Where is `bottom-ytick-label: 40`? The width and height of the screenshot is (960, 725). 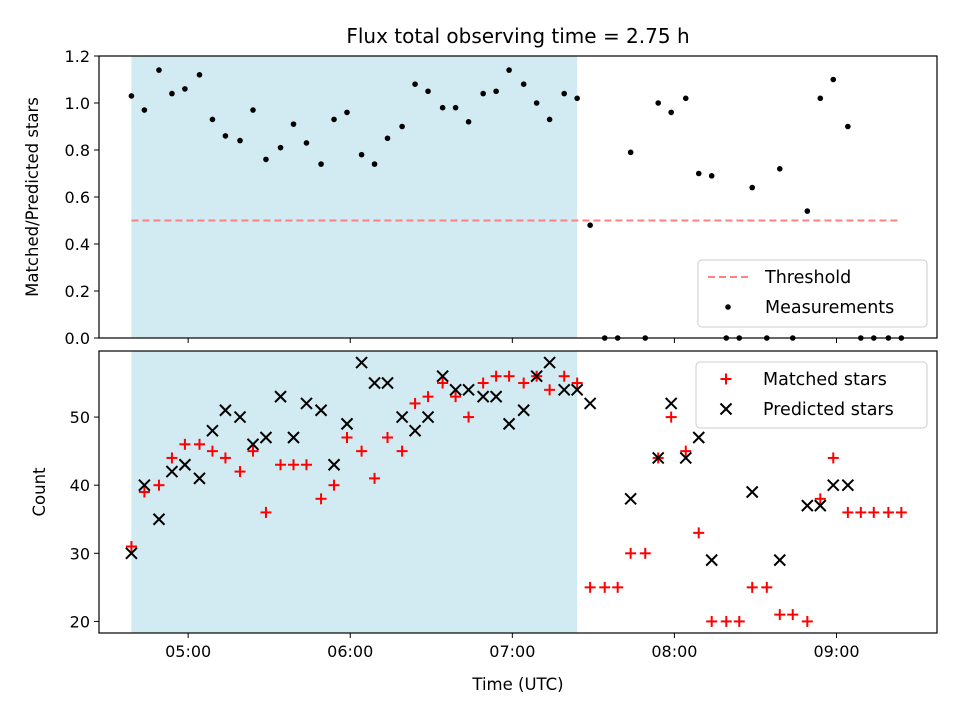
bottom-ytick-label: 40 is located at coordinates (80, 485).